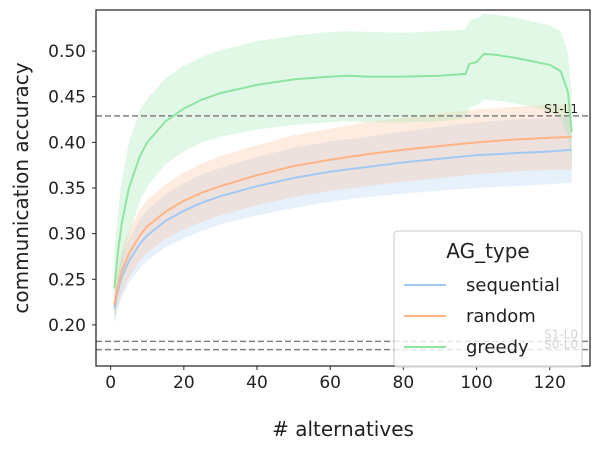 The width and height of the screenshot is (602, 451). I want to click on legend-label-random: random, so click(501, 316).